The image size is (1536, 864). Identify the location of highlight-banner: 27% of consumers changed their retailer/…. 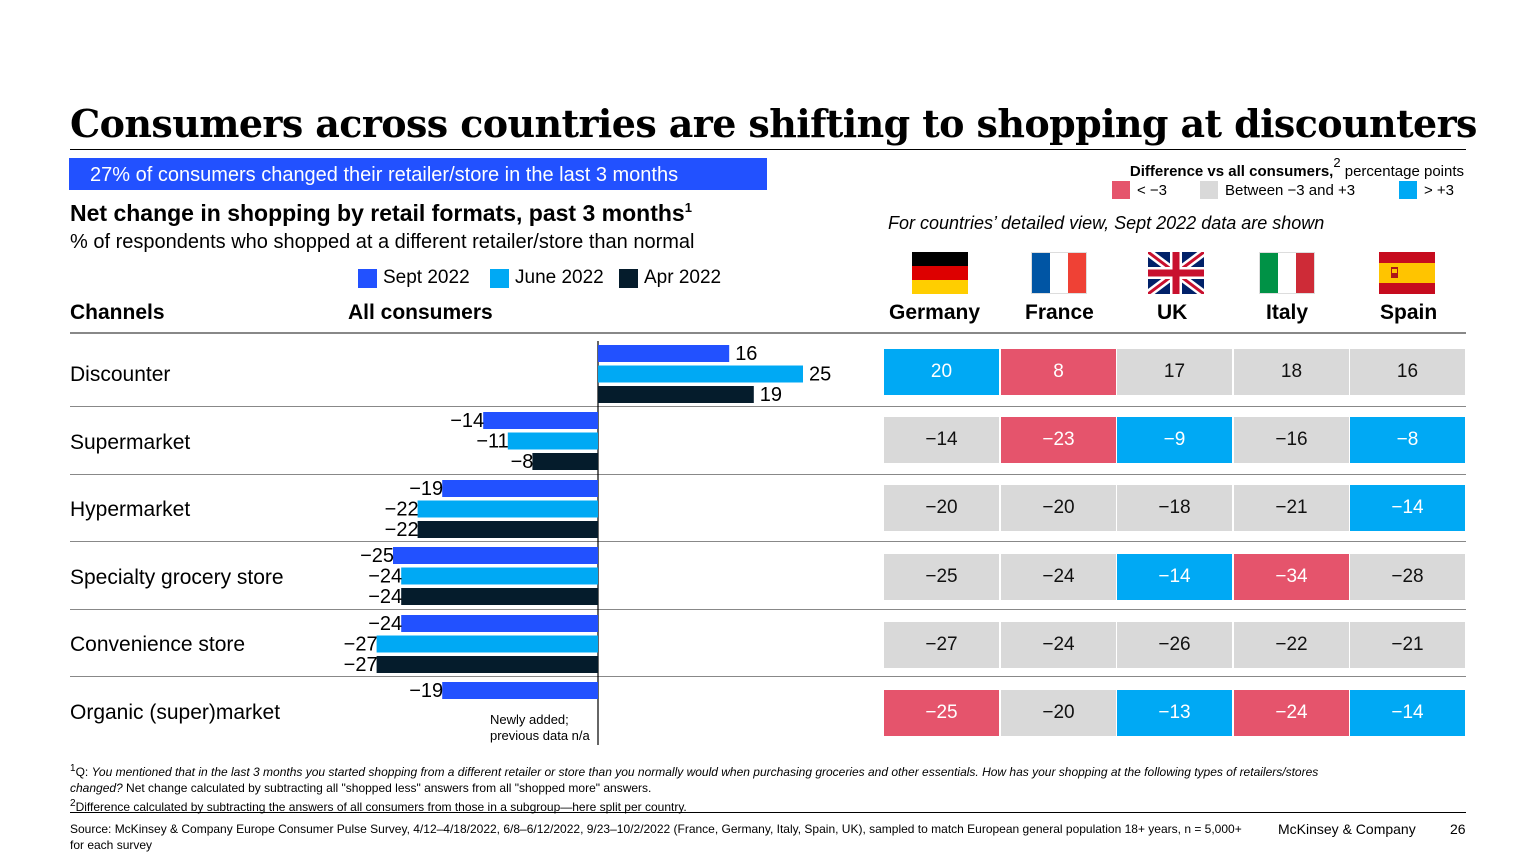
(418, 174).